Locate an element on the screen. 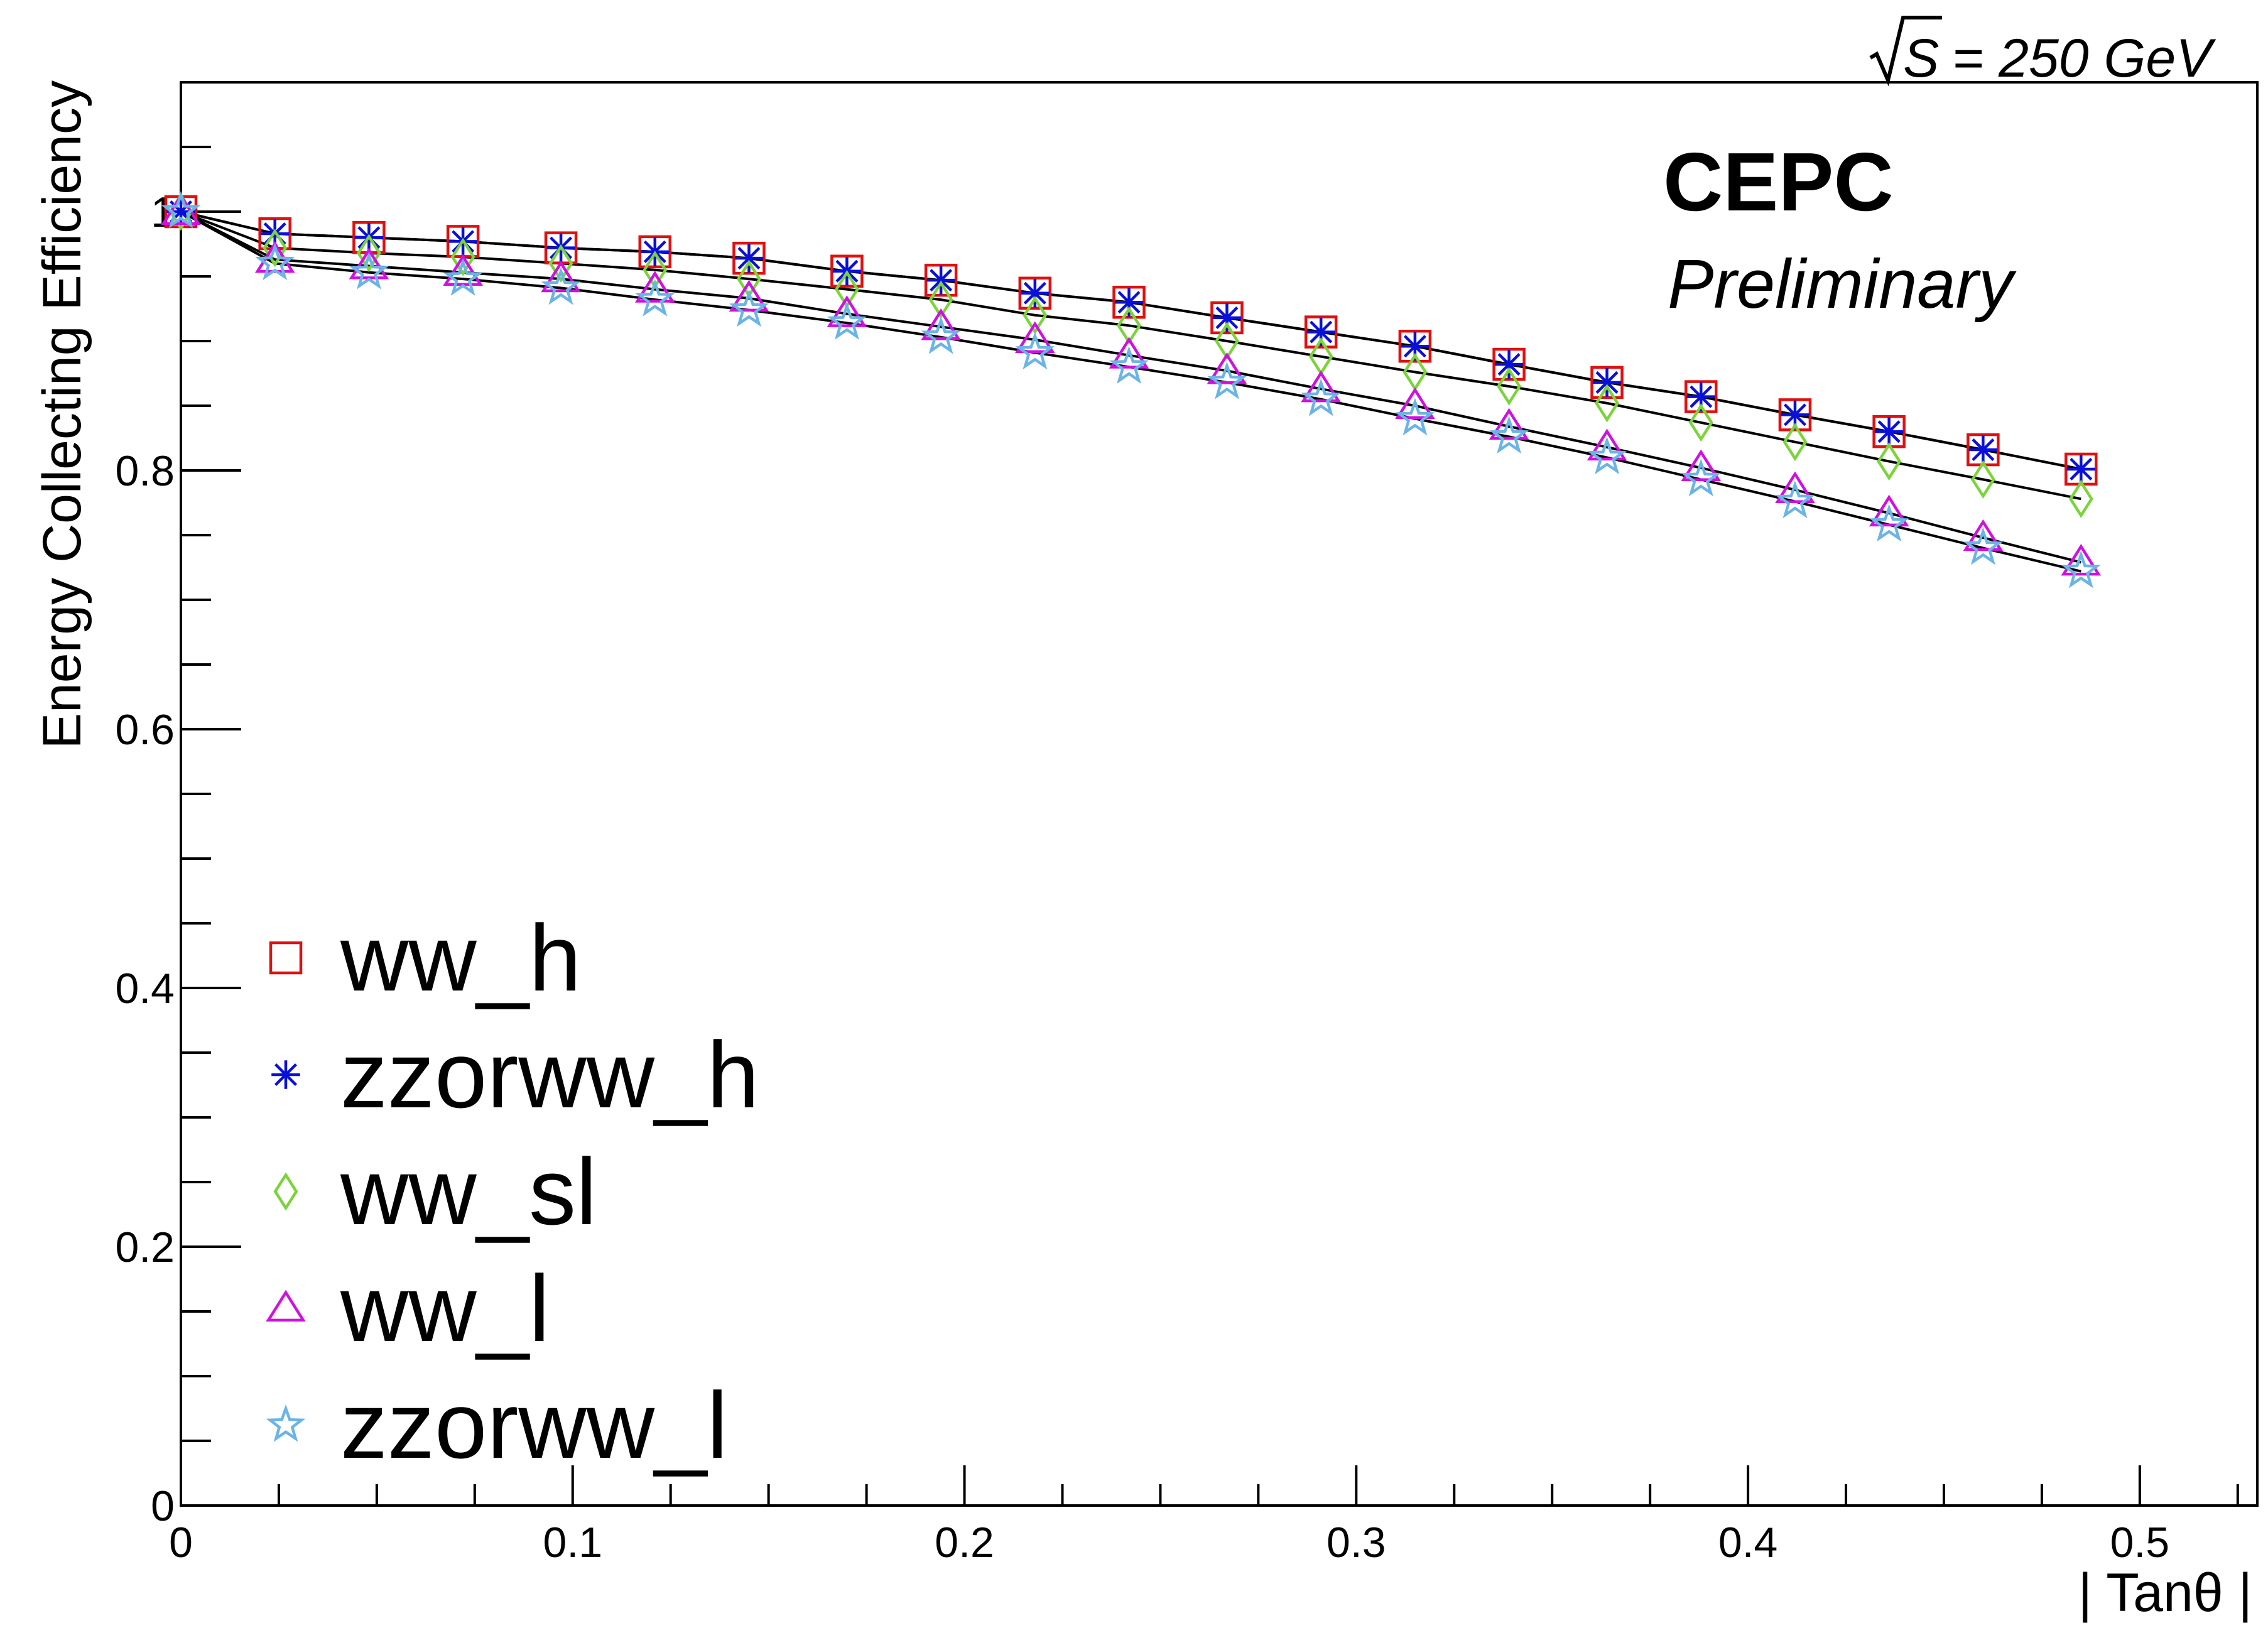 Image resolution: width=2268 pixels, height=1628 pixels. annotations: S = 250 GeV CEPC Preliminary is located at coordinates (1940, 170).